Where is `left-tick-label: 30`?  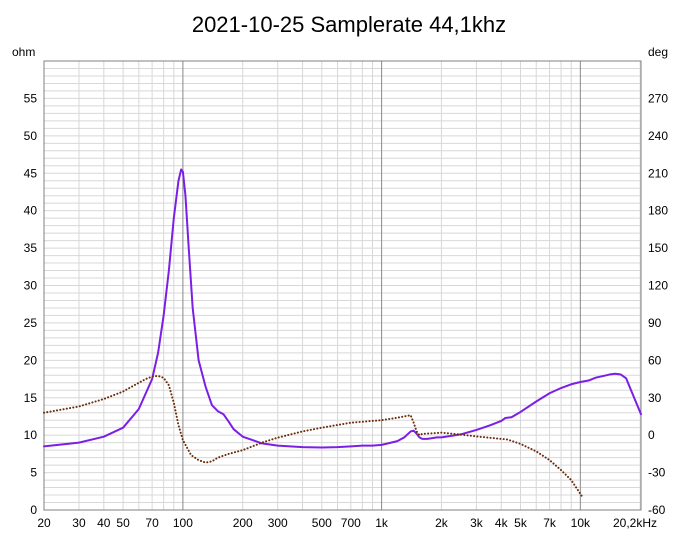 left-tick-label: 30 is located at coordinates (31, 286).